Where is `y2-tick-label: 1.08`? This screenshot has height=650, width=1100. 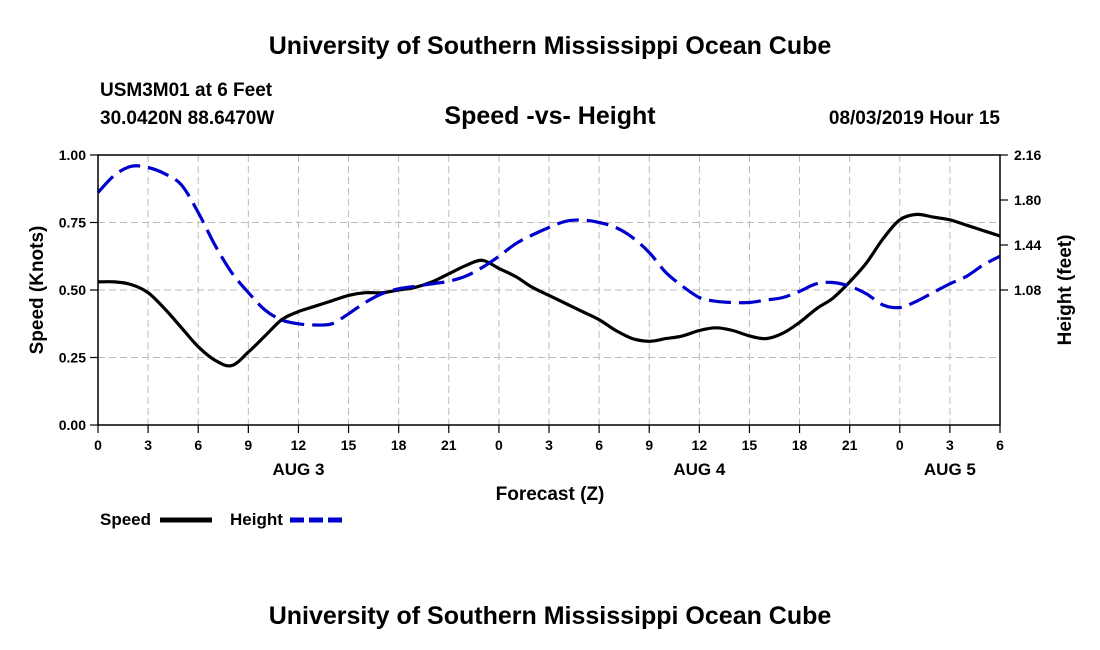 y2-tick-label: 1.08 is located at coordinates (1027, 290).